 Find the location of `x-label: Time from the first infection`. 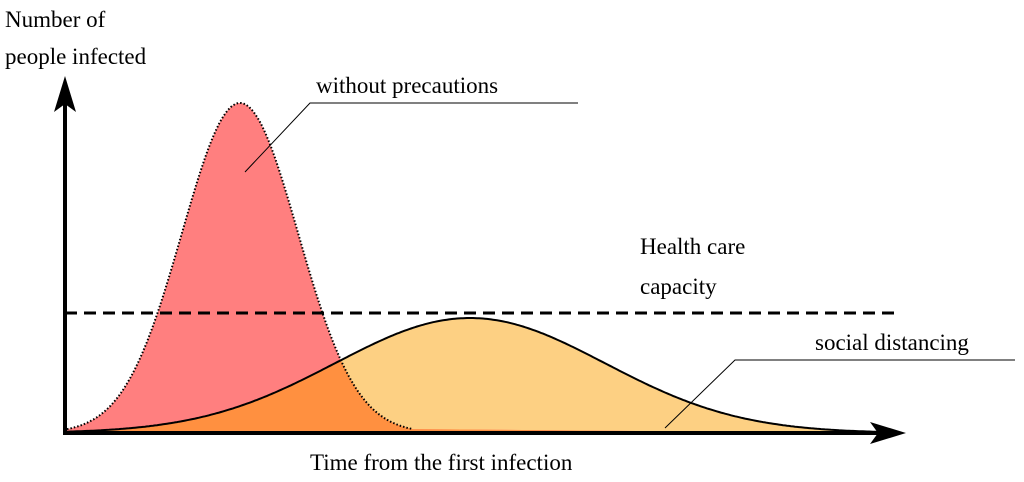

x-label: Time from the first infection is located at coordinates (441, 462).